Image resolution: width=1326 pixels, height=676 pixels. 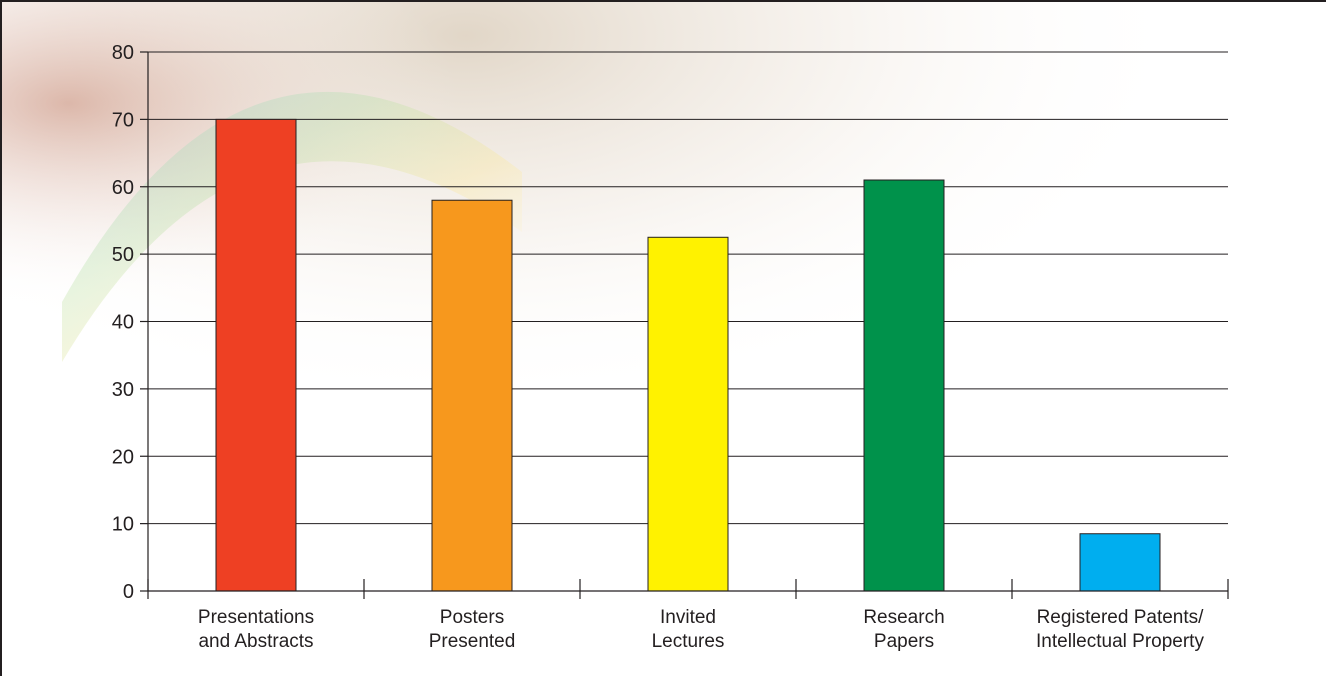 What do you see at coordinates (123, 525) in the screenshot?
I see `y-tick-label: 10` at bounding box center [123, 525].